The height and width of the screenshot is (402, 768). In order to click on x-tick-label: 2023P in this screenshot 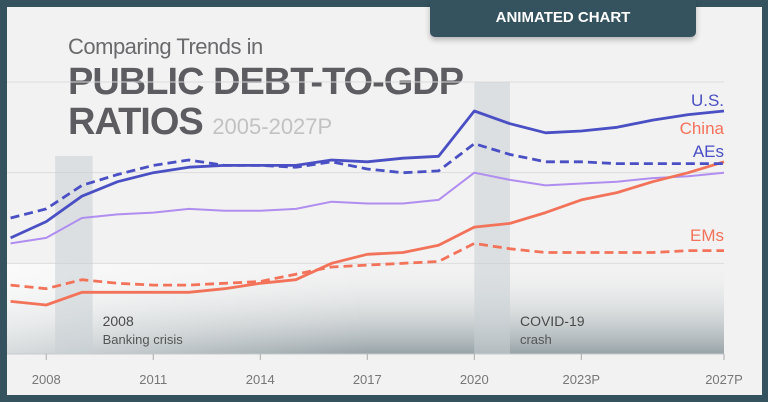, I will do `click(582, 379)`.